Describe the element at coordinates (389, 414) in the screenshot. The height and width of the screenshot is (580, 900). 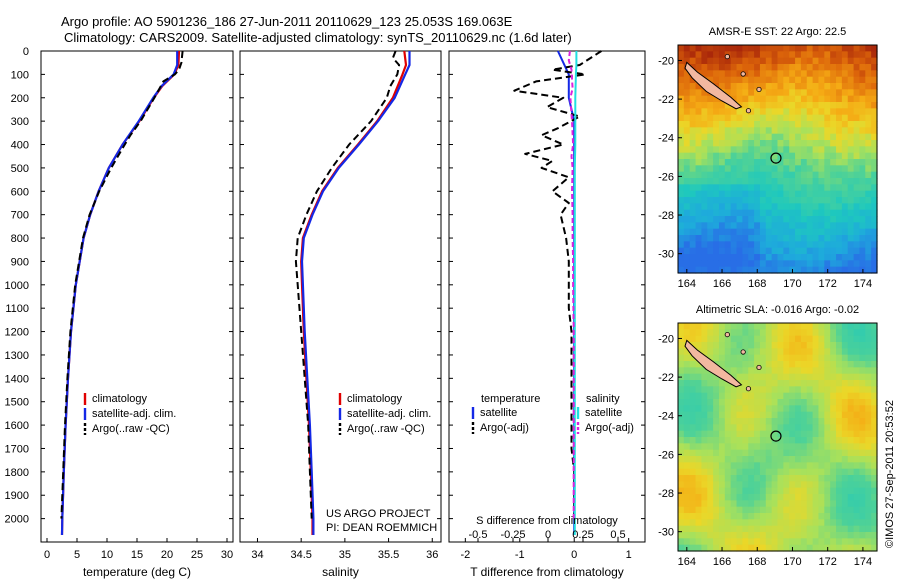
I see `legend-label: satellite-adj. clim.` at that location.